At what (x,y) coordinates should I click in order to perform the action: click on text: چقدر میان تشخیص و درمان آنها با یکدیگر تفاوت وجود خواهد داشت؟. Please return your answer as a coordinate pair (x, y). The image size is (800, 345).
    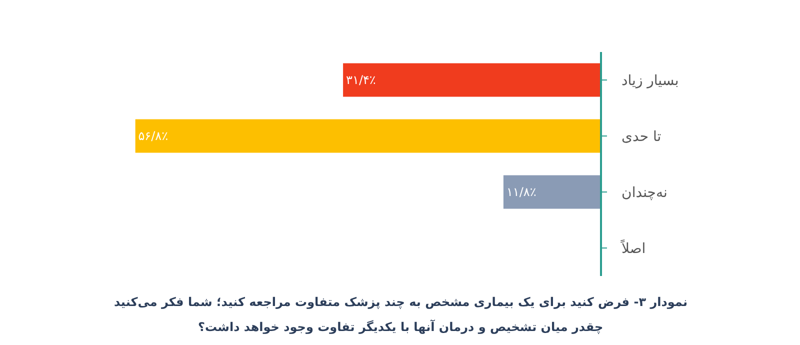
    Looking at the image, I should click on (401, 326).